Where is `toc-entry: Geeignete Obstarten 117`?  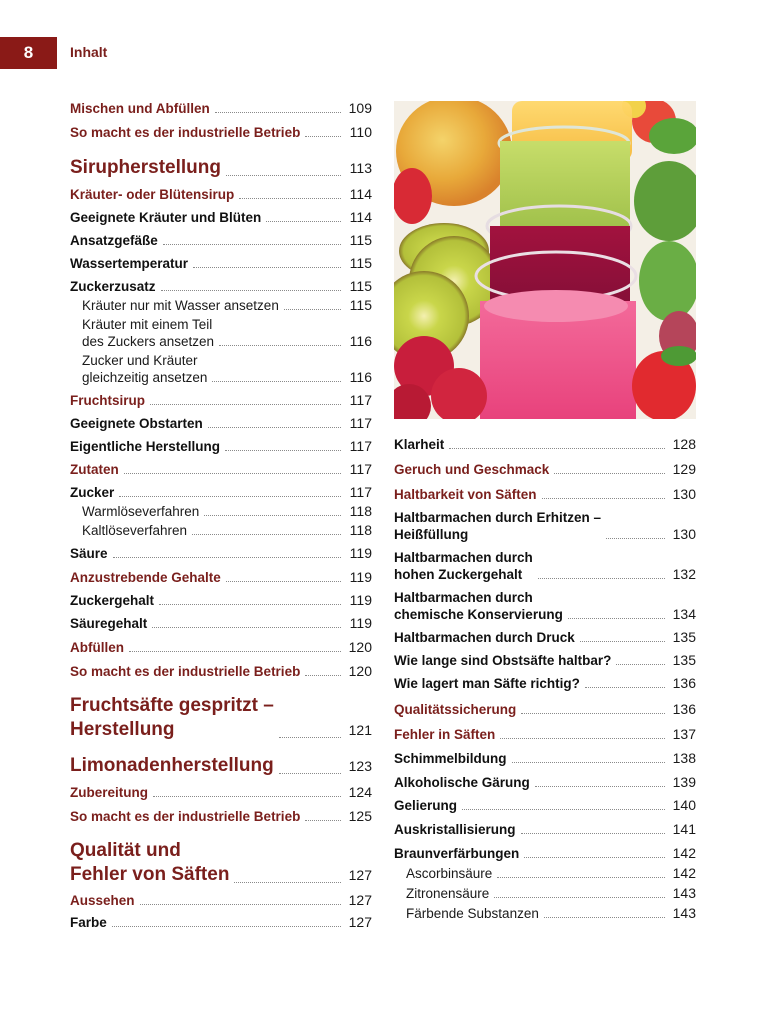
toc-entry: Geeignete Obstarten 117 is located at coordinates (221, 423).